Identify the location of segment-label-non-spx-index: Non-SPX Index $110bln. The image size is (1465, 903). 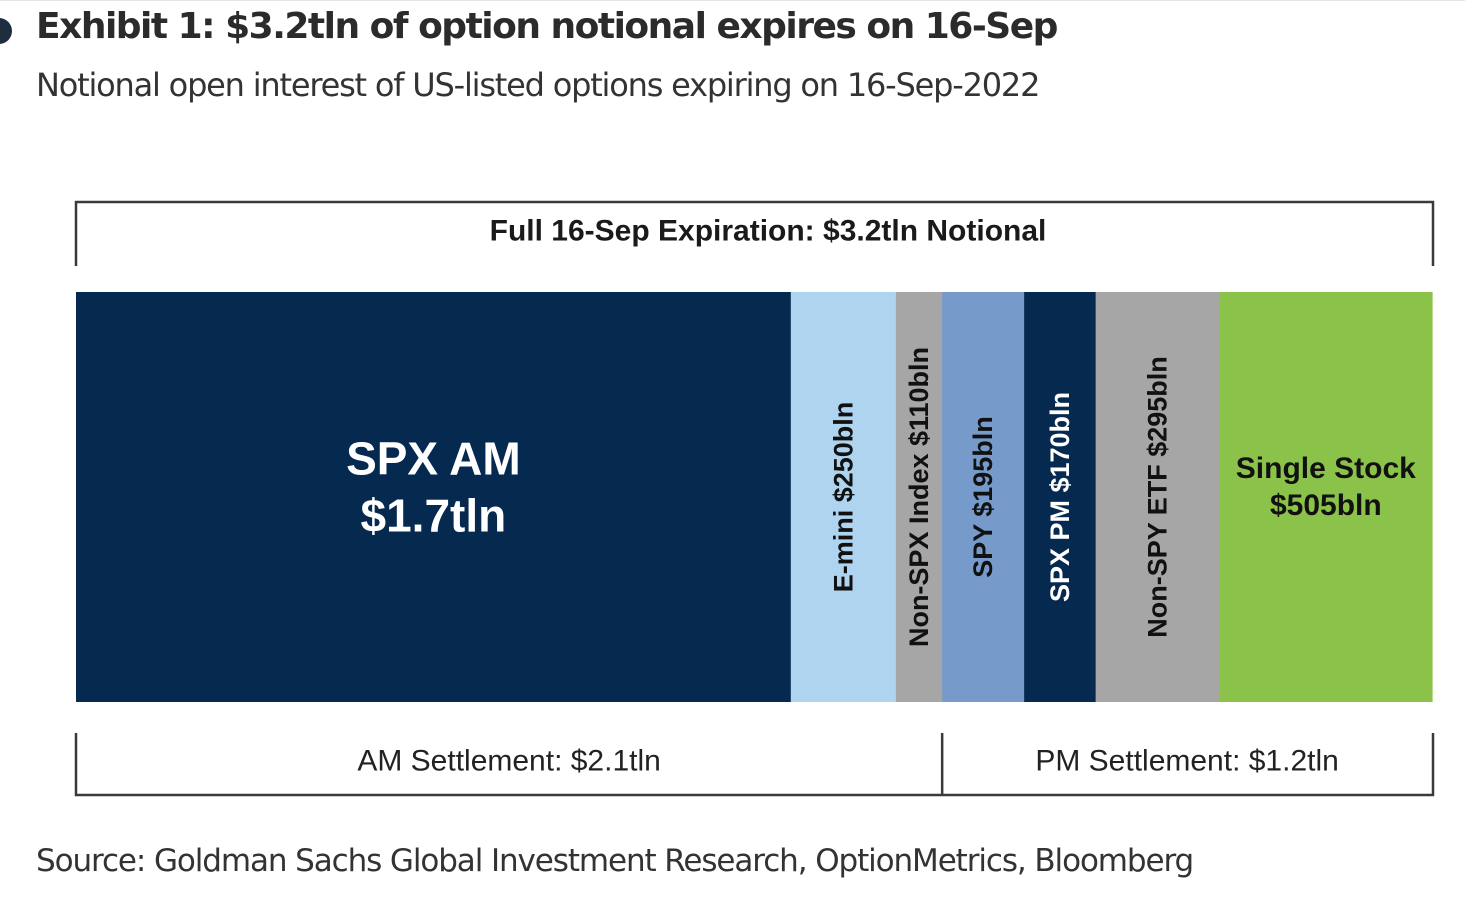
(919, 497).